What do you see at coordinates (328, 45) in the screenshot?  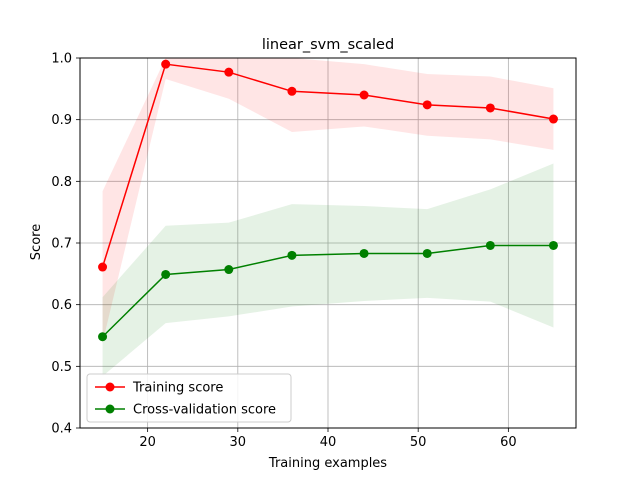 I see `chart-title: linear_svm_scaled` at bounding box center [328, 45].